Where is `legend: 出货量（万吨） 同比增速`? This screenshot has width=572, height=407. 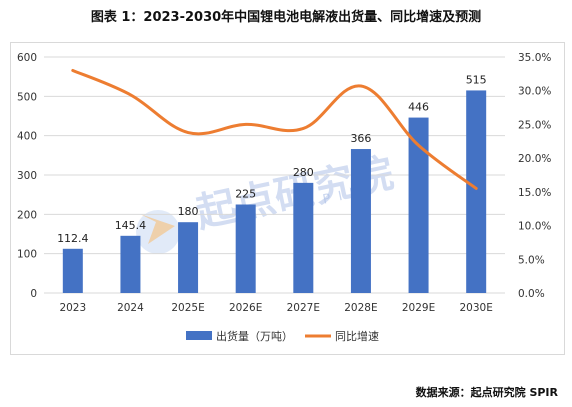 legend: 出货量（万吨） 同比增速 is located at coordinates (282, 336).